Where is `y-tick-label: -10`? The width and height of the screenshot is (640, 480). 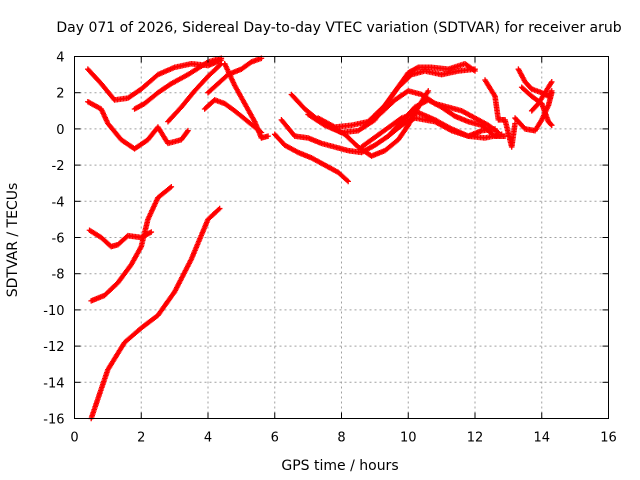
y-tick-label: -10 is located at coordinates (53, 311).